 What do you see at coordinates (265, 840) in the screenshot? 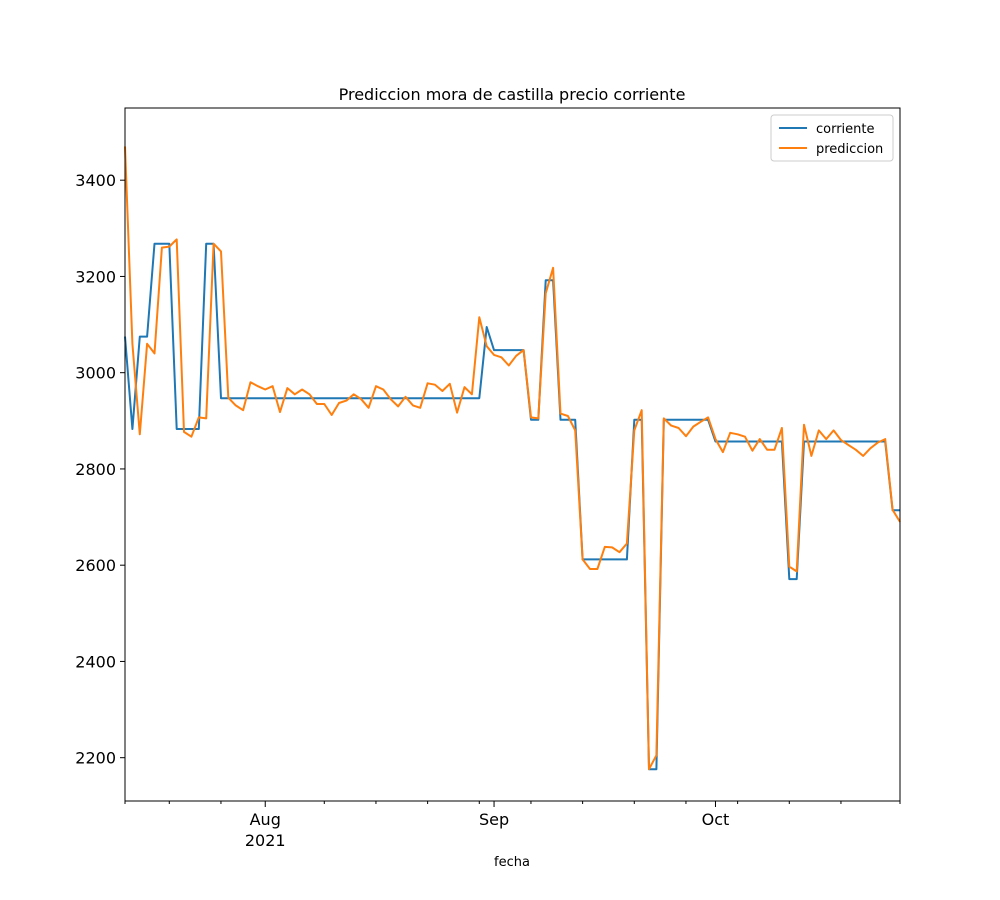
I see `x-tick-sublabel: 2021` at bounding box center [265, 840].